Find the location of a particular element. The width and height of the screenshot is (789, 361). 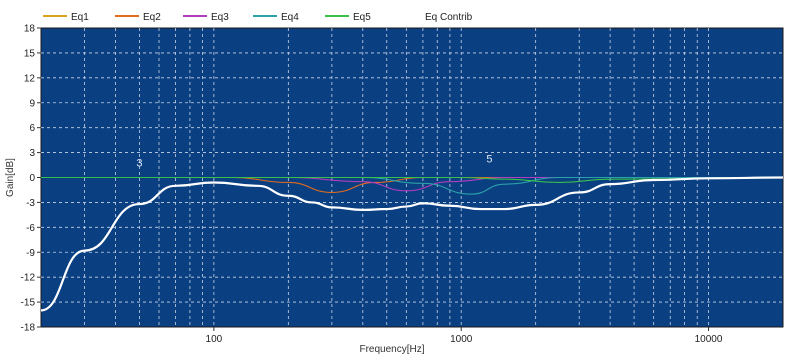

y-tick-label: 15 is located at coordinates (30, 53).